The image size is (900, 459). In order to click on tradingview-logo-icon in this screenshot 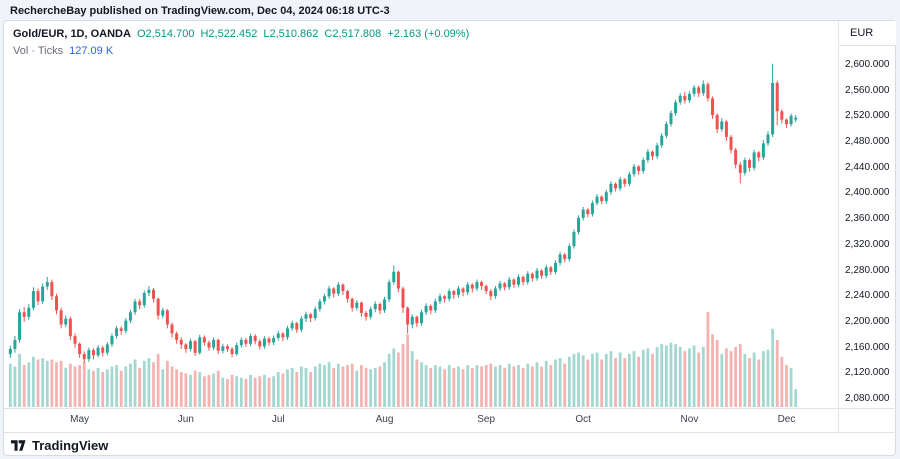, I will do `click(18, 445)`.